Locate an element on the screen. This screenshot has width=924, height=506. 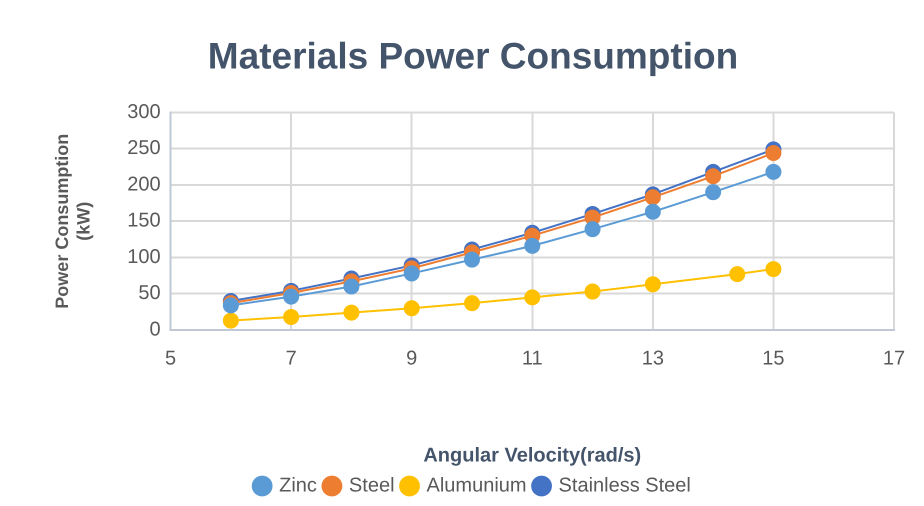
chart-title: Materials Power Consumption is located at coordinates (473, 55).